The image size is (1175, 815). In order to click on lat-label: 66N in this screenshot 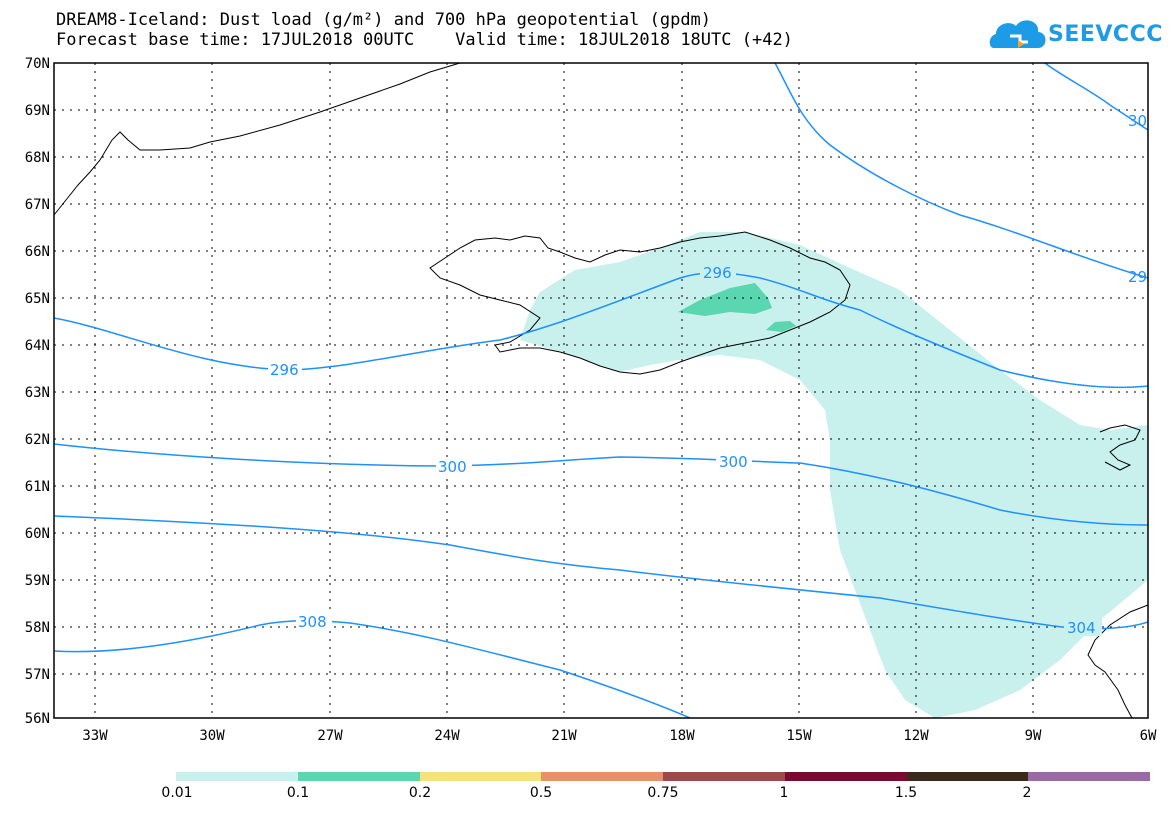, I will do `click(37, 252)`.